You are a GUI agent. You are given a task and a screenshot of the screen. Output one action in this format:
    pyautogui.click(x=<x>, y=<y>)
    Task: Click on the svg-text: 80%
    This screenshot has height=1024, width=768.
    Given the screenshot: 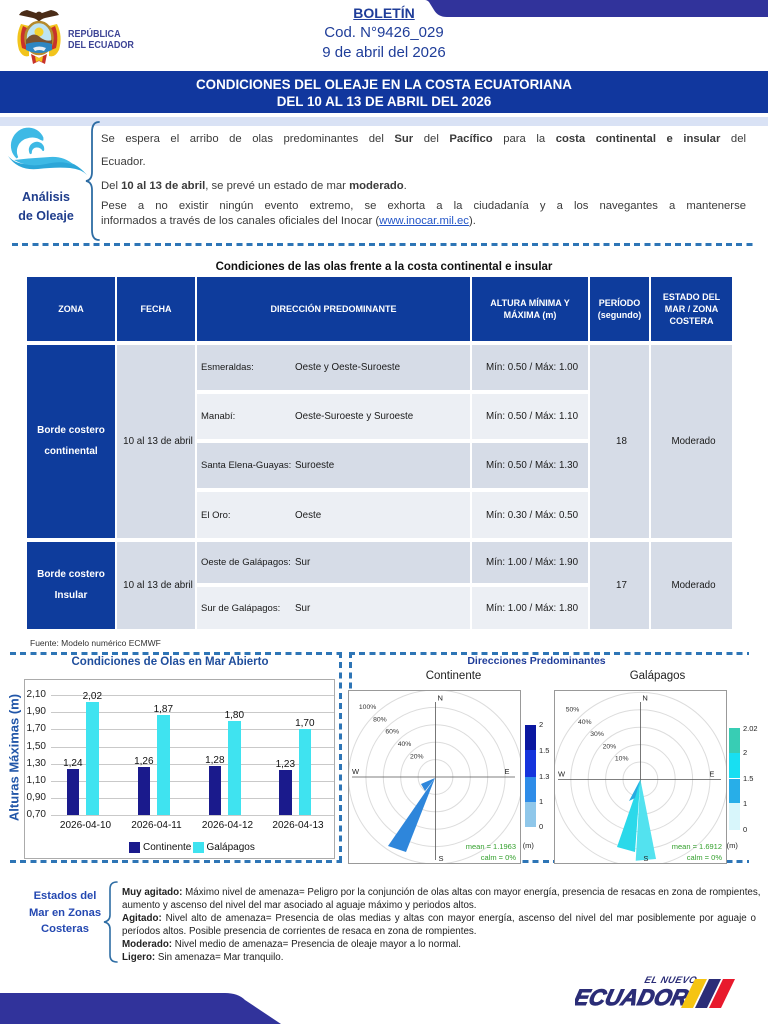 What is the action you would take?
    pyautogui.click(x=380, y=719)
    